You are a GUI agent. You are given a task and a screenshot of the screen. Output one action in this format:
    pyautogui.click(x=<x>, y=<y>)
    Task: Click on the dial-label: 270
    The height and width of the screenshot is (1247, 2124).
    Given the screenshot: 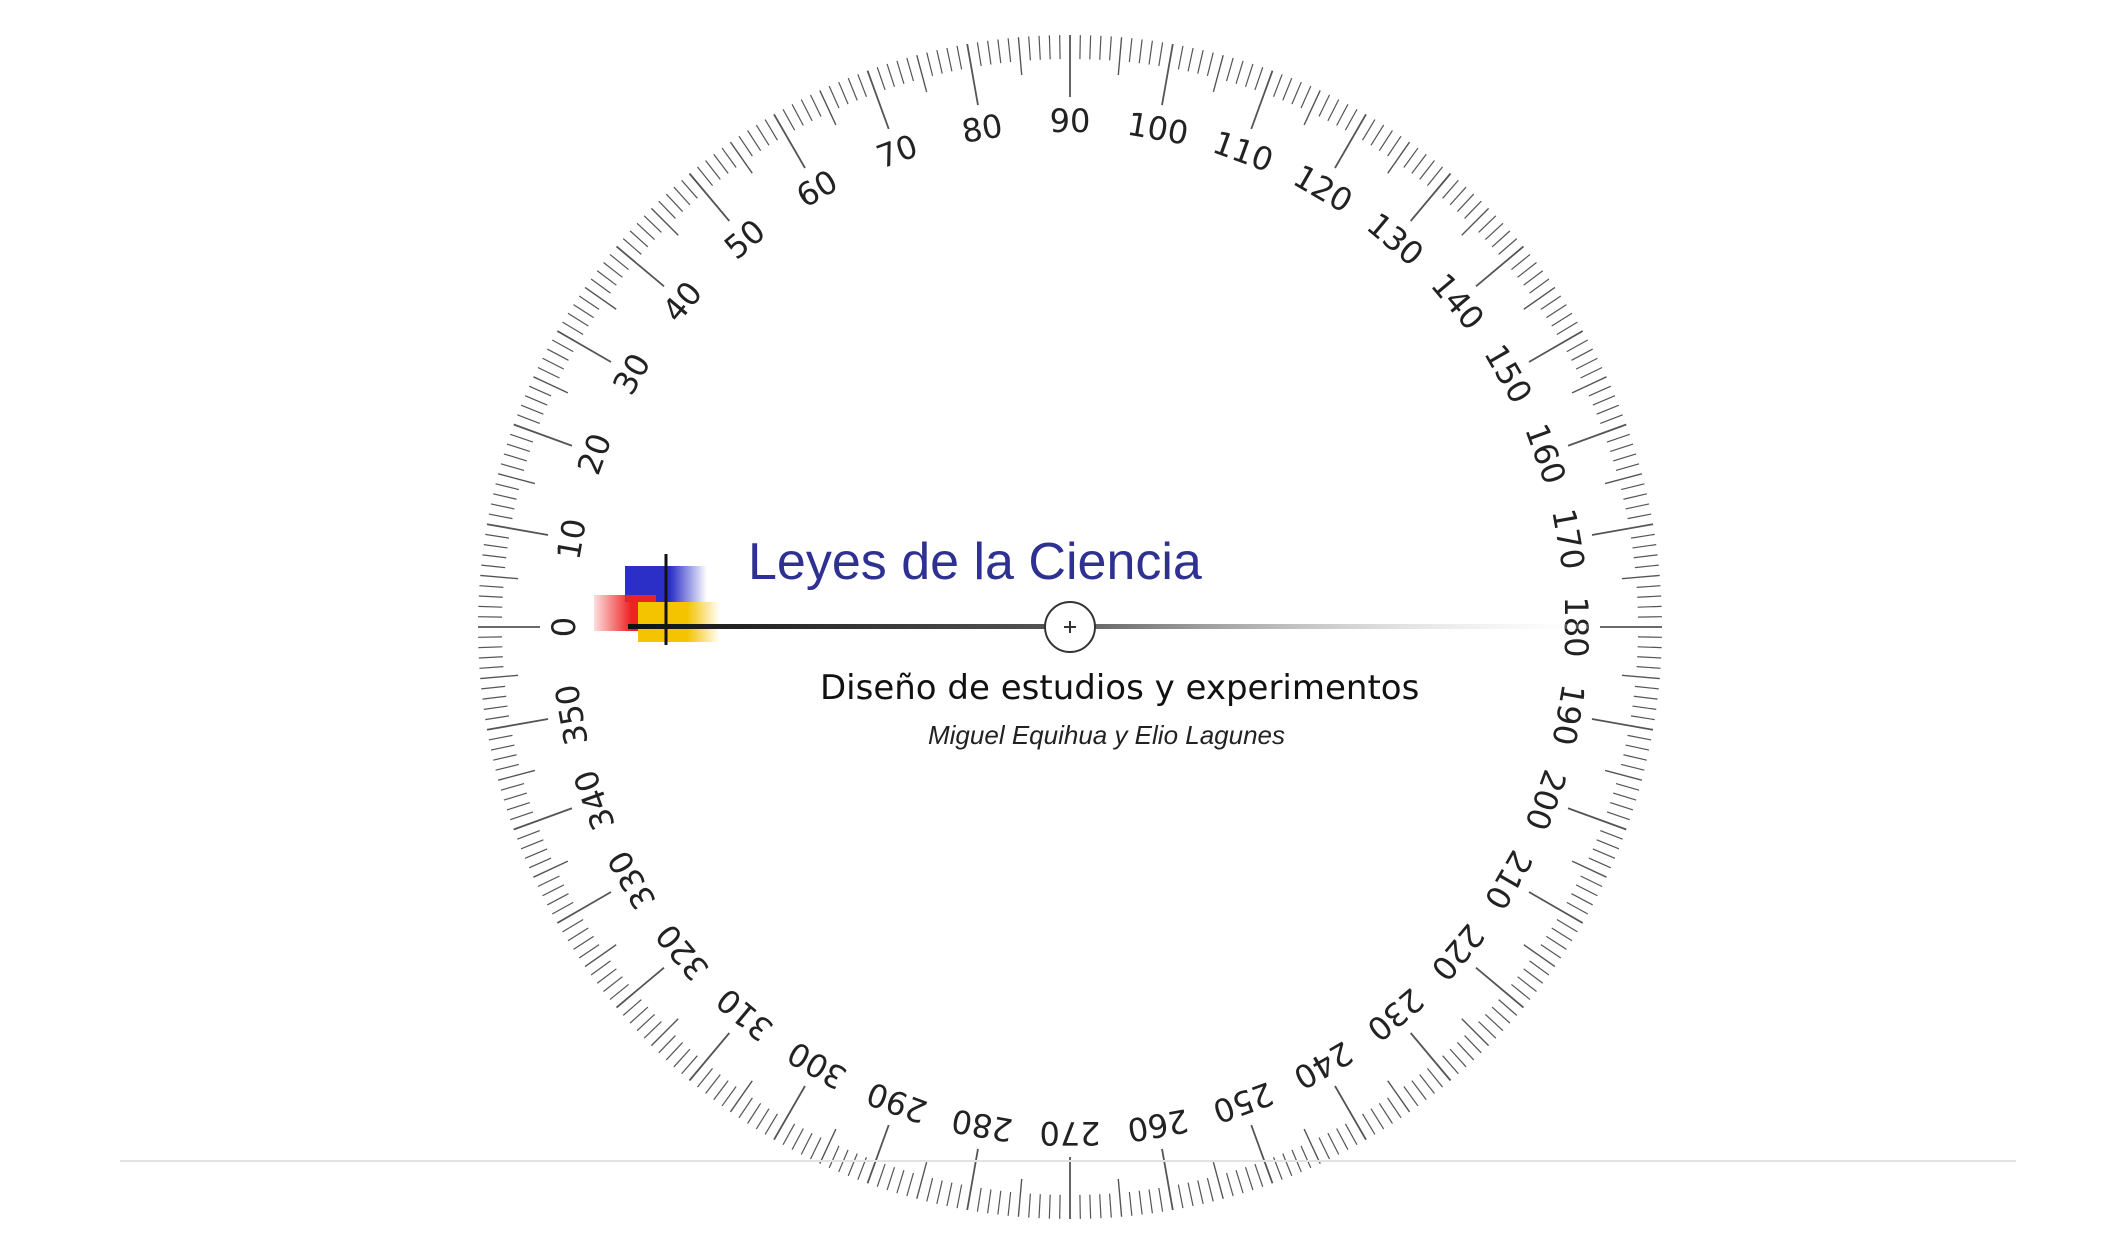 What is the action you would take?
    pyautogui.click(x=1069, y=1133)
    